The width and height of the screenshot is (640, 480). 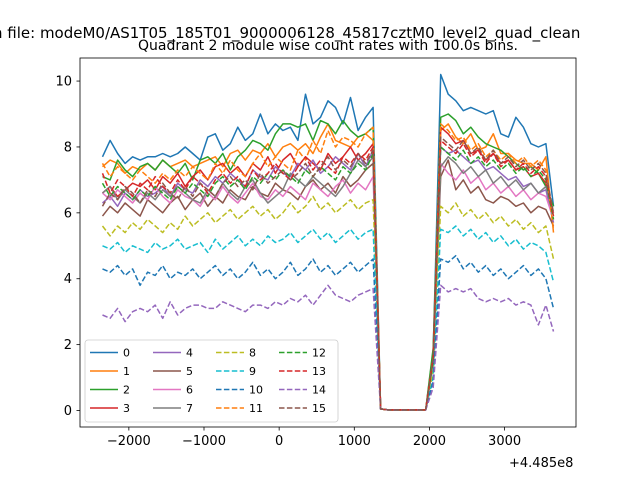 I want to click on y-tick-label: 0, so click(x=68, y=411).